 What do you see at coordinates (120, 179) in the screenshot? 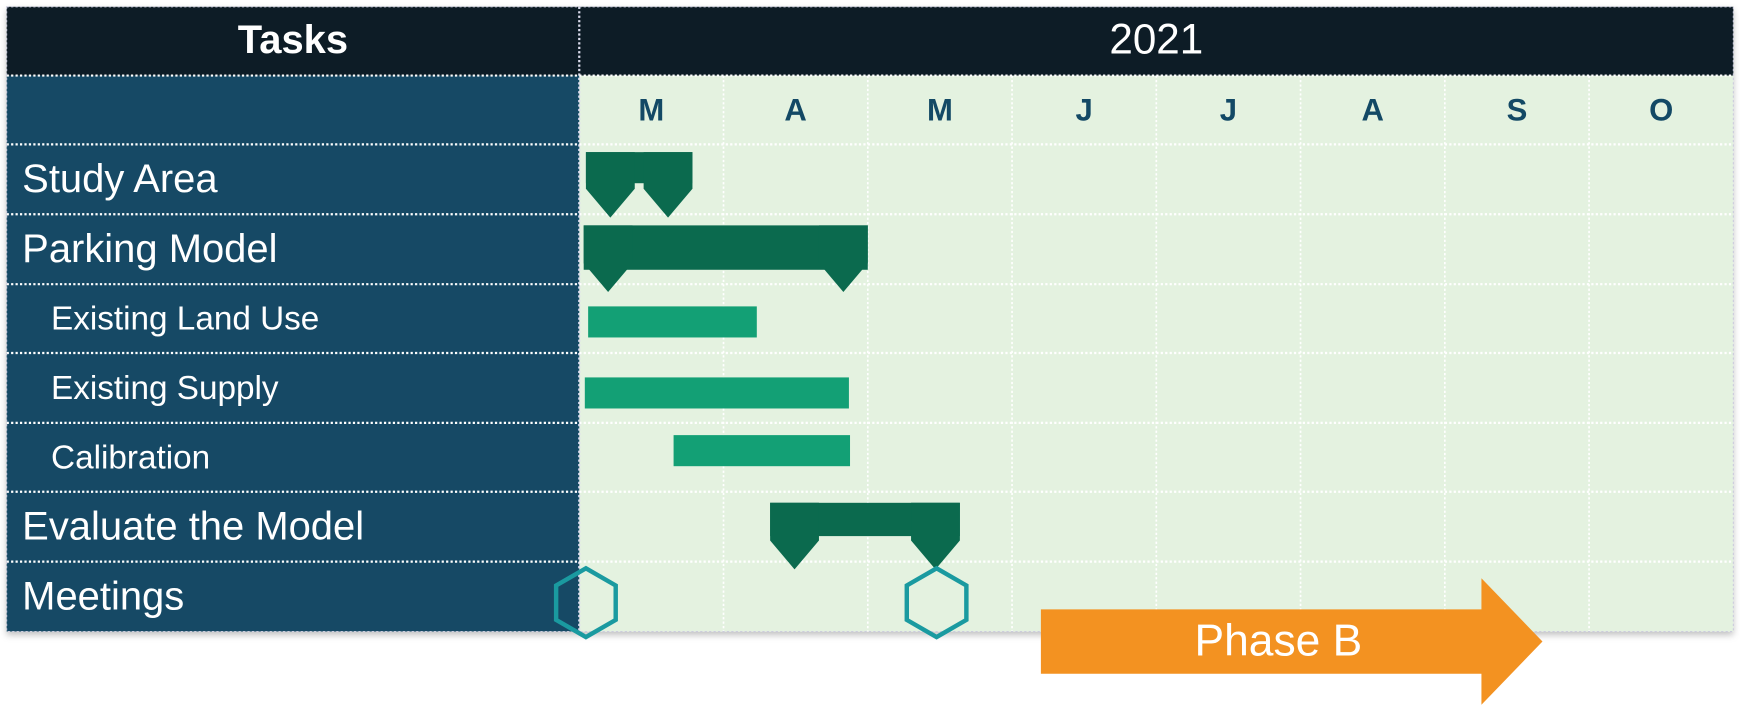
I see `task-label: Study Area` at bounding box center [120, 179].